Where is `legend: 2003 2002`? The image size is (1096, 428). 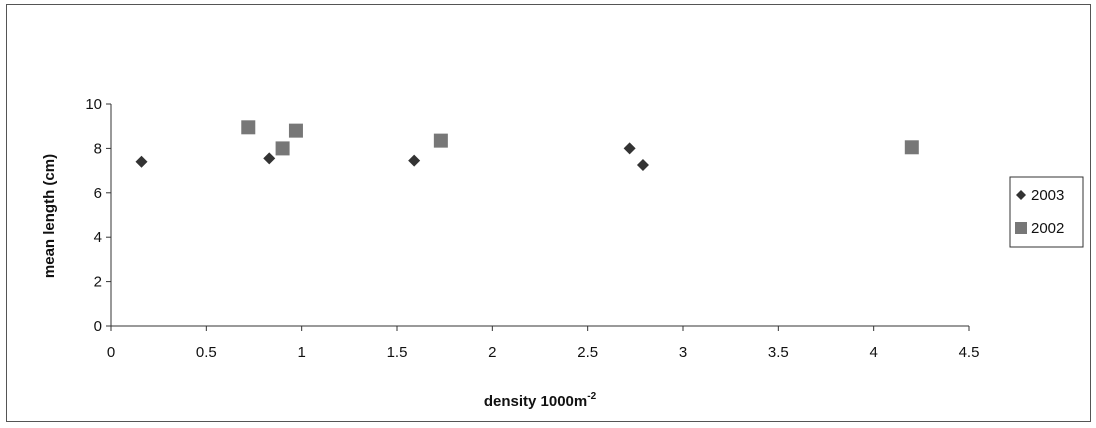 legend: 2003 2002 is located at coordinates (1046, 212).